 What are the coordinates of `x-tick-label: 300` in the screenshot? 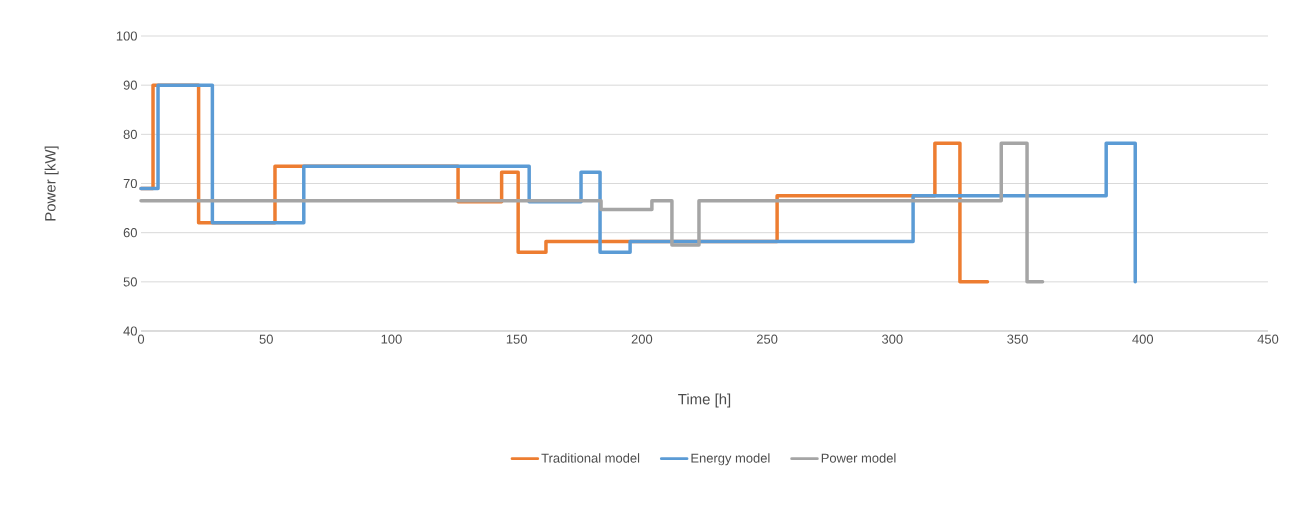 It's located at (892, 339).